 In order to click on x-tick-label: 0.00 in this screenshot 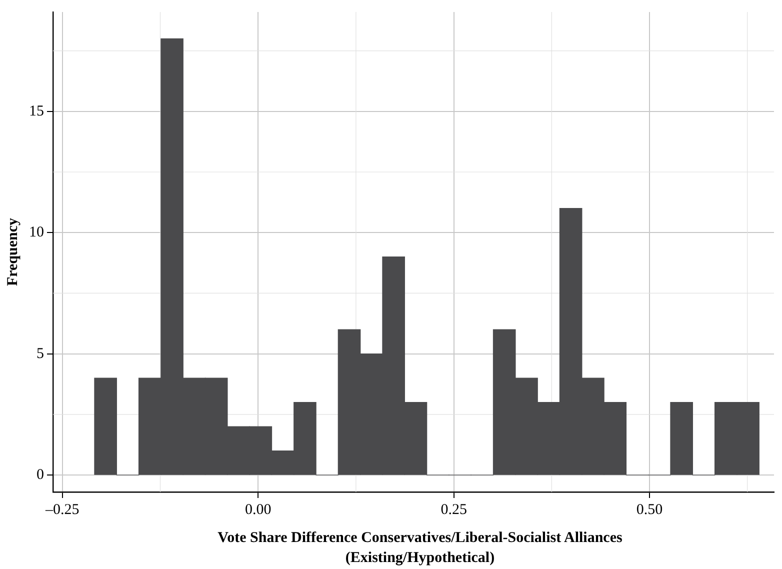, I will do `click(258, 510)`.